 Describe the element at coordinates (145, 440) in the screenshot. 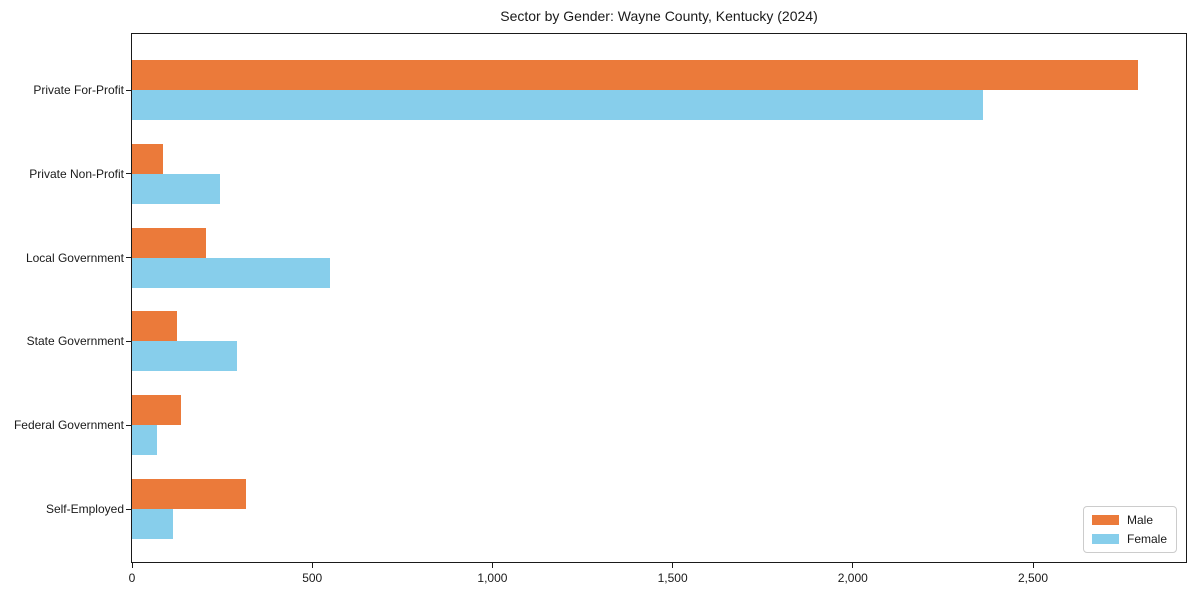

I see `bar-female-federal-government` at that location.